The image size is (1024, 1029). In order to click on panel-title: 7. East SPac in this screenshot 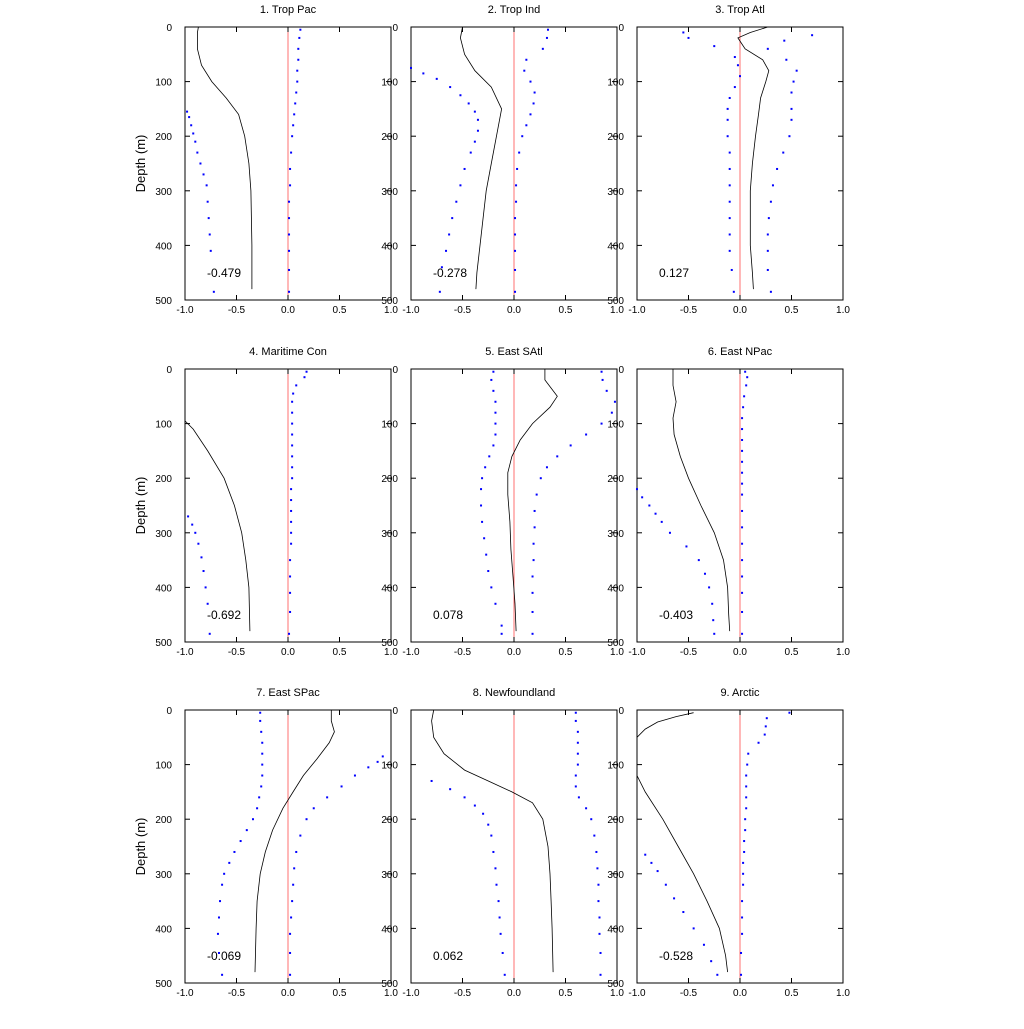, I will do `click(288, 693)`.